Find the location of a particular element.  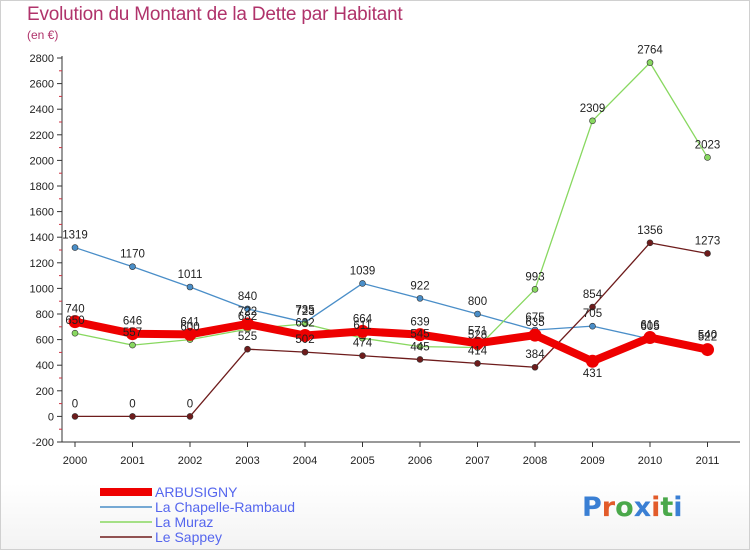

legend-label: ARBUSIGNY is located at coordinates (196, 492).